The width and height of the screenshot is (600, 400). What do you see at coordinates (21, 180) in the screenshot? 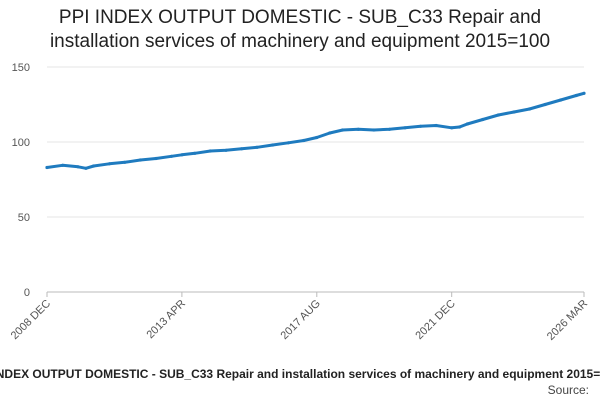
I see `y-axis-ticks: 0 50 100 150` at bounding box center [21, 180].